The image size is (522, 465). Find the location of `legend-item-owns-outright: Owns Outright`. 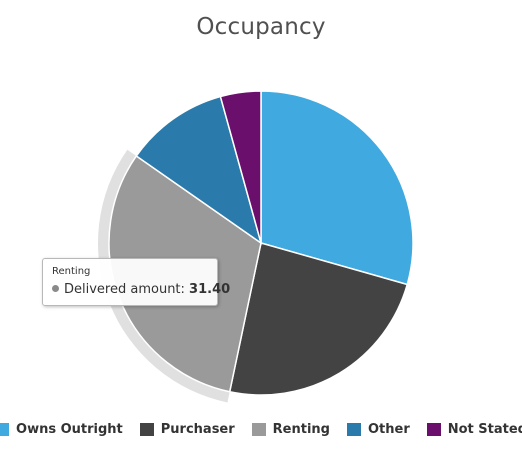

legend-item-owns-outright: Owns Outright is located at coordinates (61, 429).